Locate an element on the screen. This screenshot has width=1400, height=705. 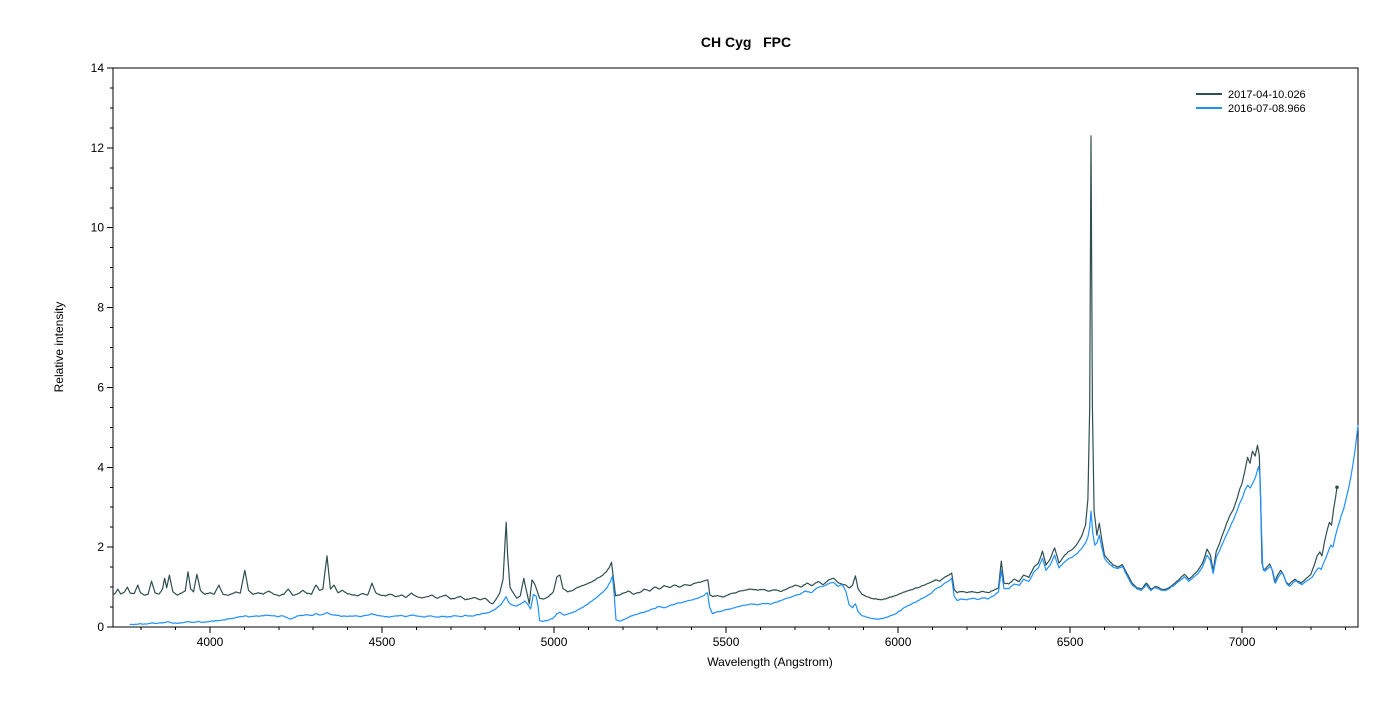
x-tick-label: 4000 is located at coordinates (210, 642).